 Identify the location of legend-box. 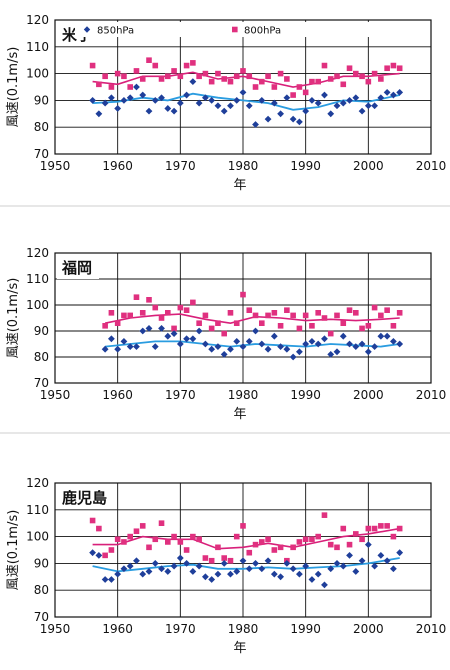
(225, 29).